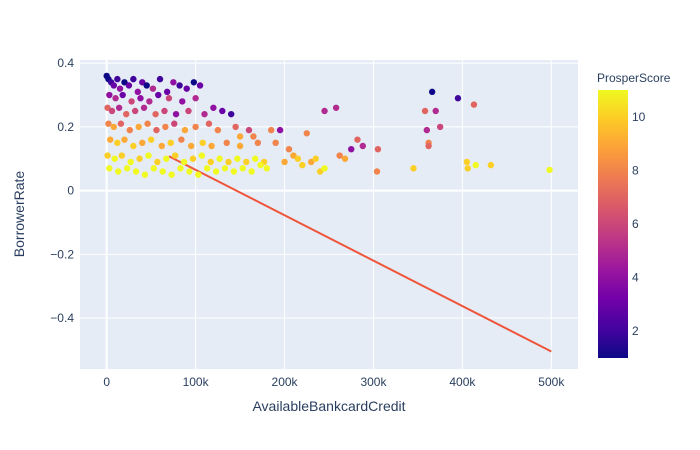 This screenshot has width=700, height=450. What do you see at coordinates (62, 254) in the screenshot?
I see `y-tick-label: −0.2` at bounding box center [62, 254].